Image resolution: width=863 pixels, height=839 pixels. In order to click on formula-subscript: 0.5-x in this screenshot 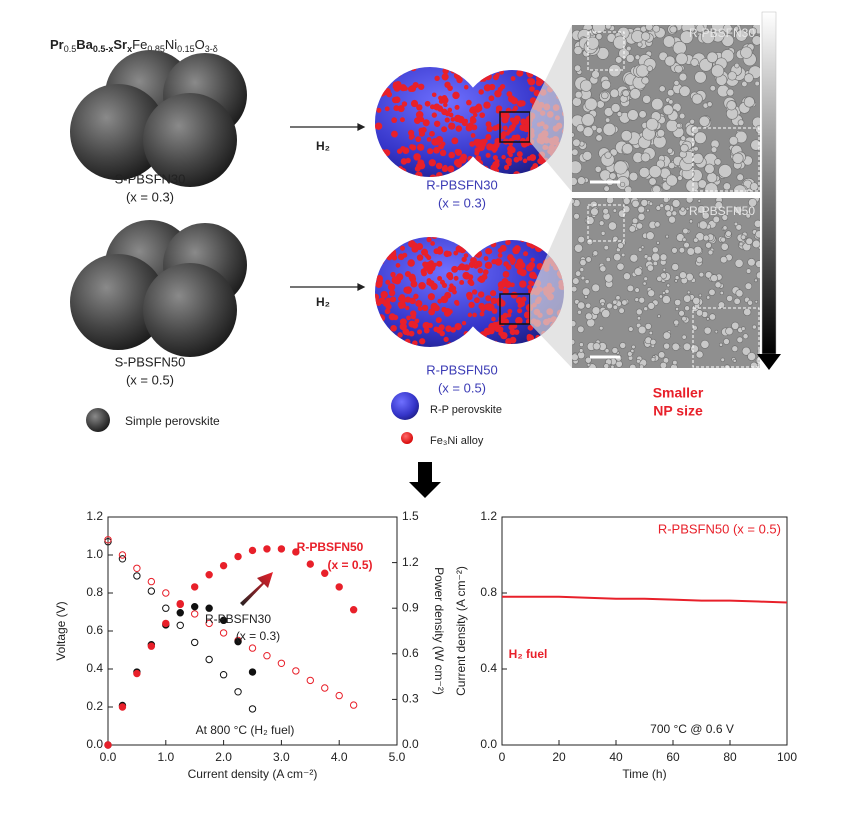, I will do `click(103, 49)`.